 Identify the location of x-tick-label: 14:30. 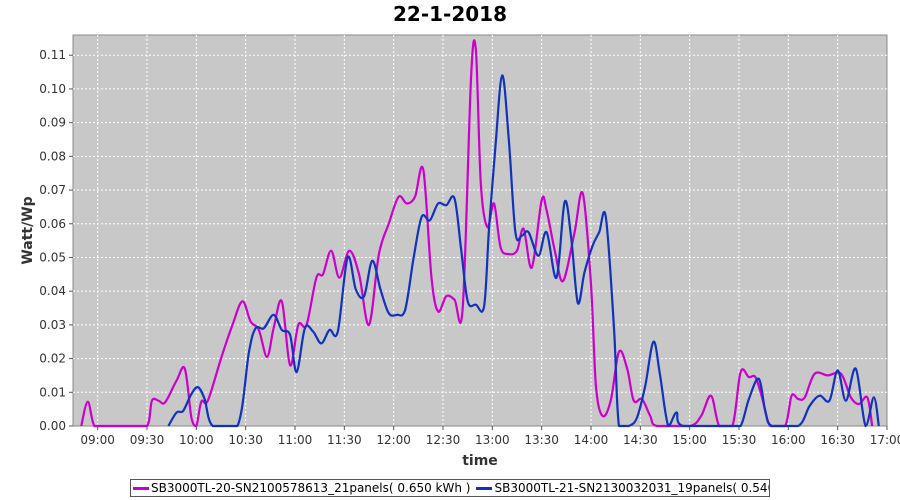
(640, 440).